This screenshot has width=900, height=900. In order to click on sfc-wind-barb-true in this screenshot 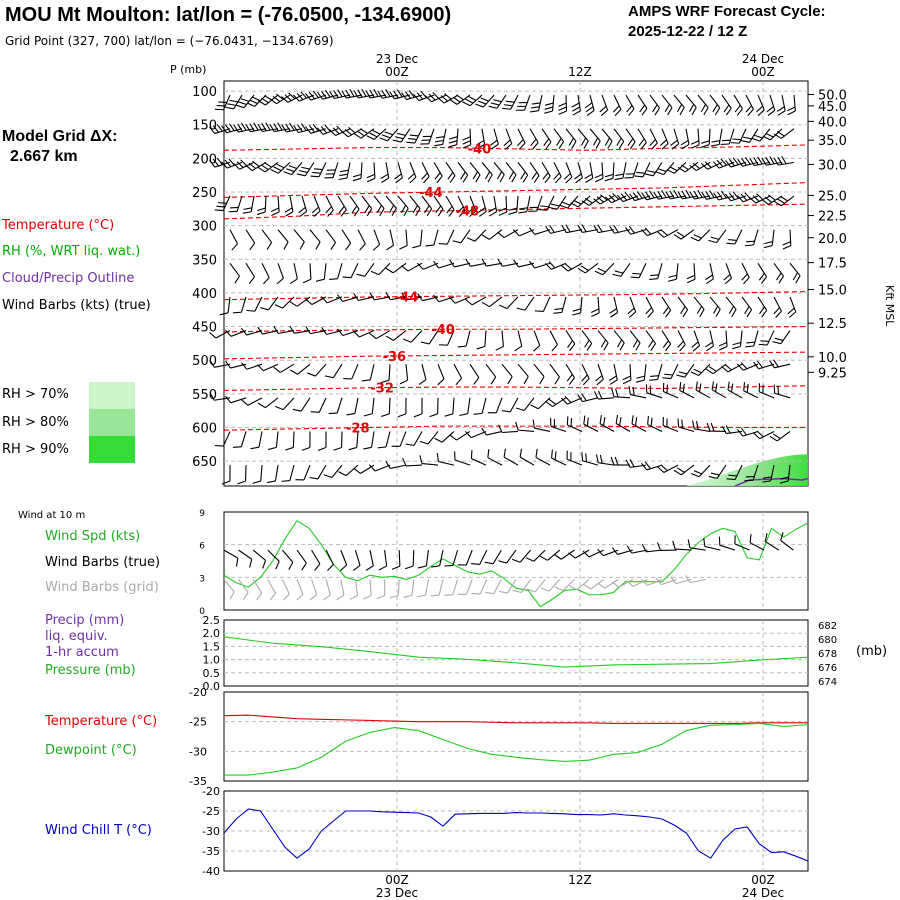, I will do `click(696, 545)`.